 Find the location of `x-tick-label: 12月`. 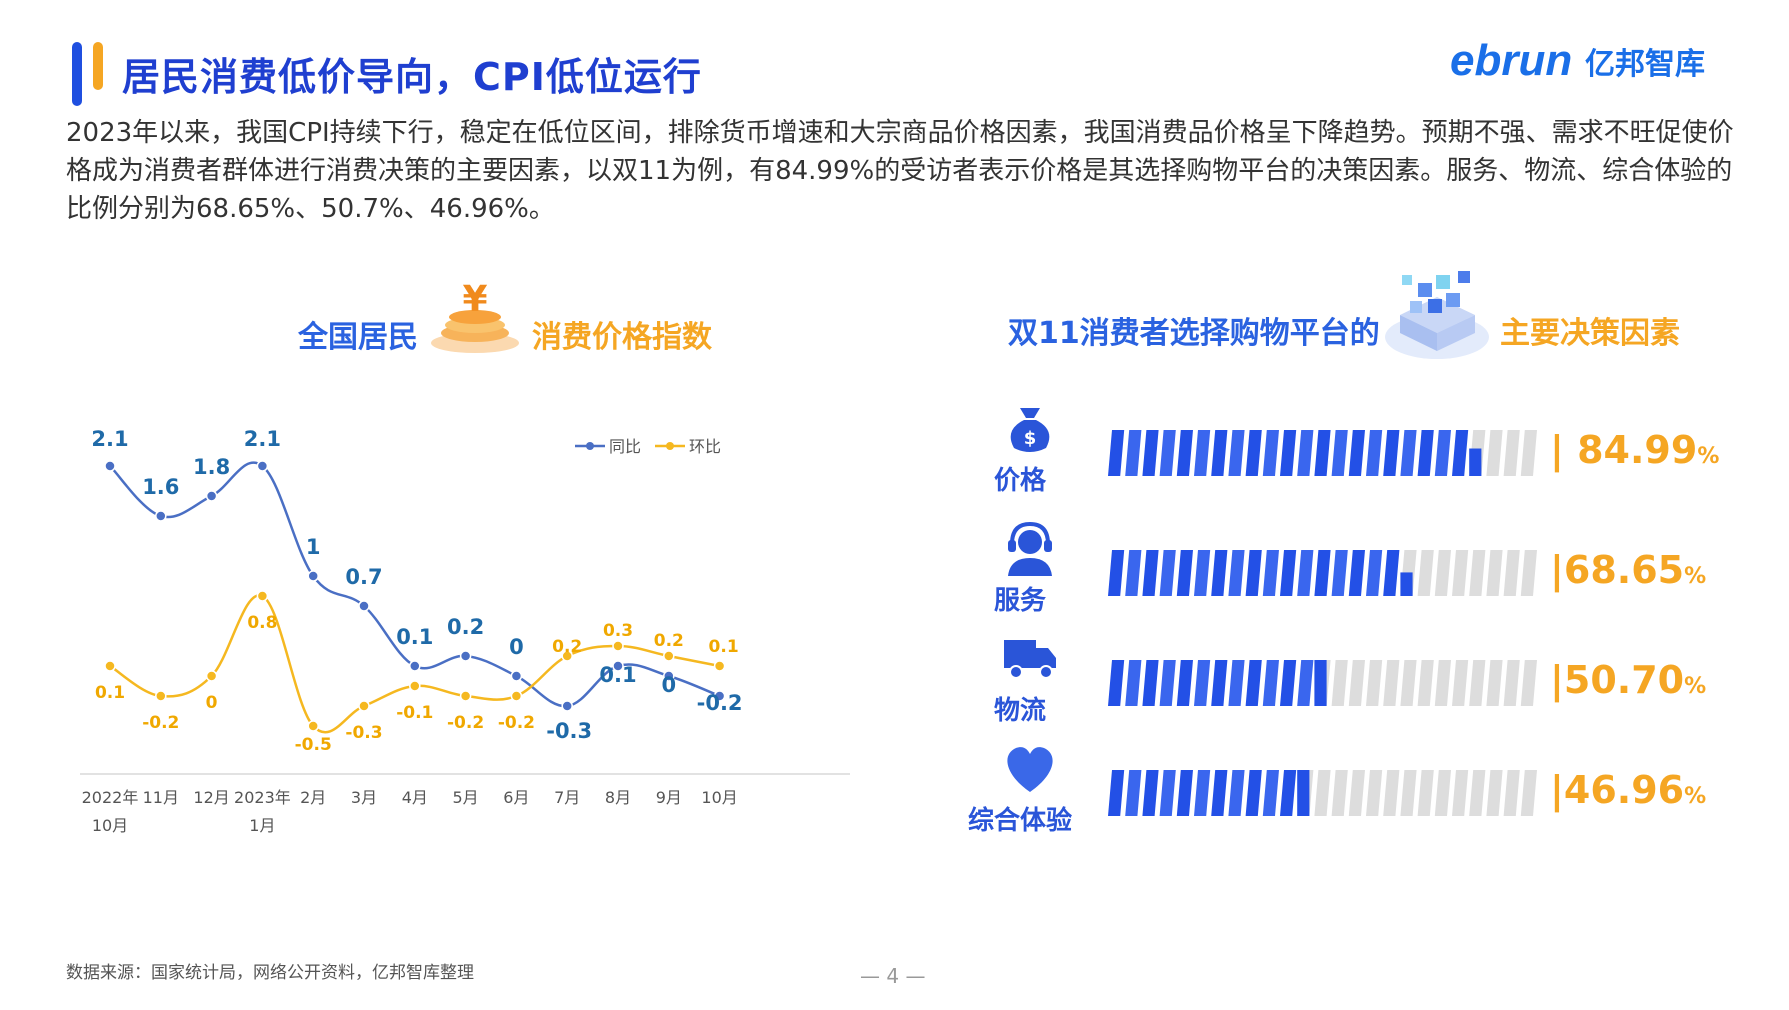

x-tick-label: 12月 is located at coordinates (211, 797).